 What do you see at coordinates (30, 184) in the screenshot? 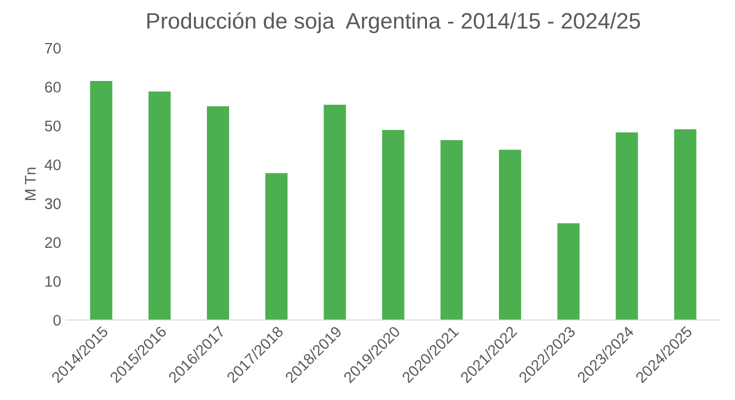
I see `y-axis-title: M Tn` at bounding box center [30, 184].